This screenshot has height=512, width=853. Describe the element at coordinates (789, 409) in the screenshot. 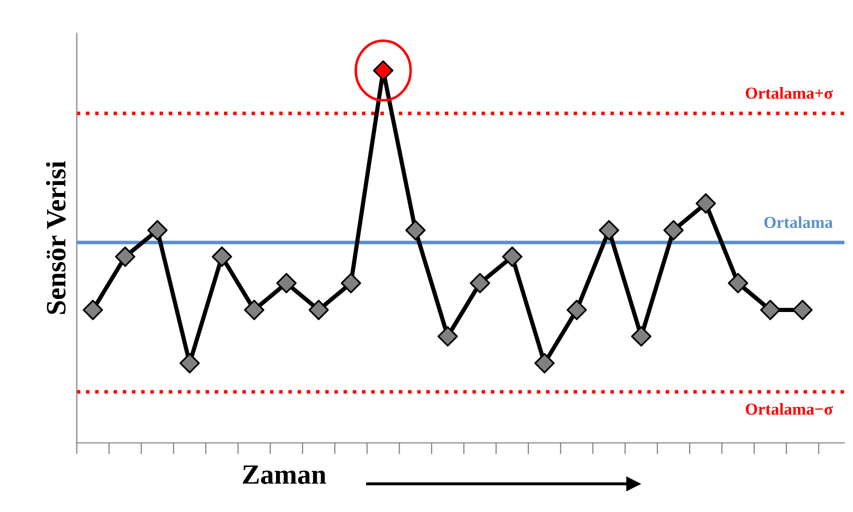

I see `ref-line-label: Ortalama−σ` at that location.